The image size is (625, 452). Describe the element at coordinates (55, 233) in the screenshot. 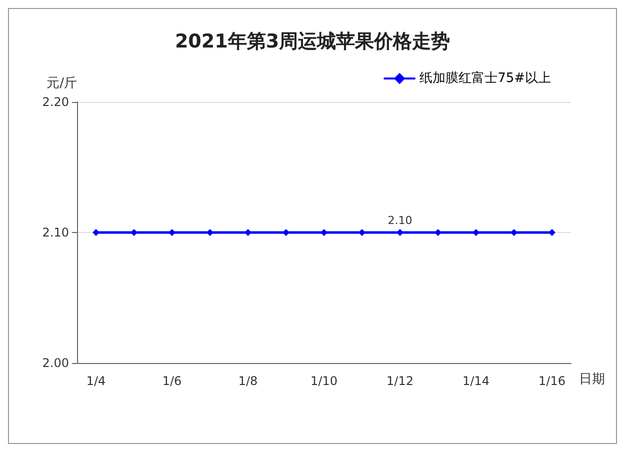

I see `y-tick-label: 2.10` at that location.